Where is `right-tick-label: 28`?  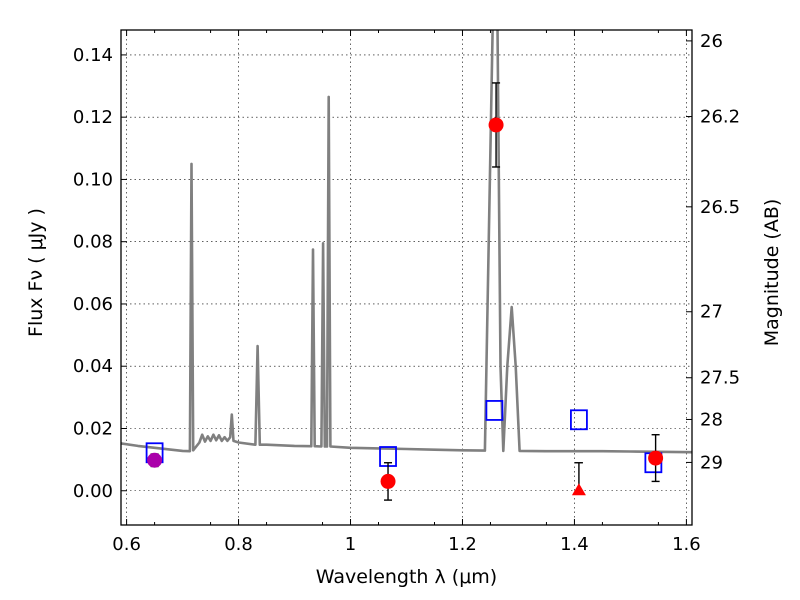
right-tick-label: 28 is located at coordinates (711, 419).